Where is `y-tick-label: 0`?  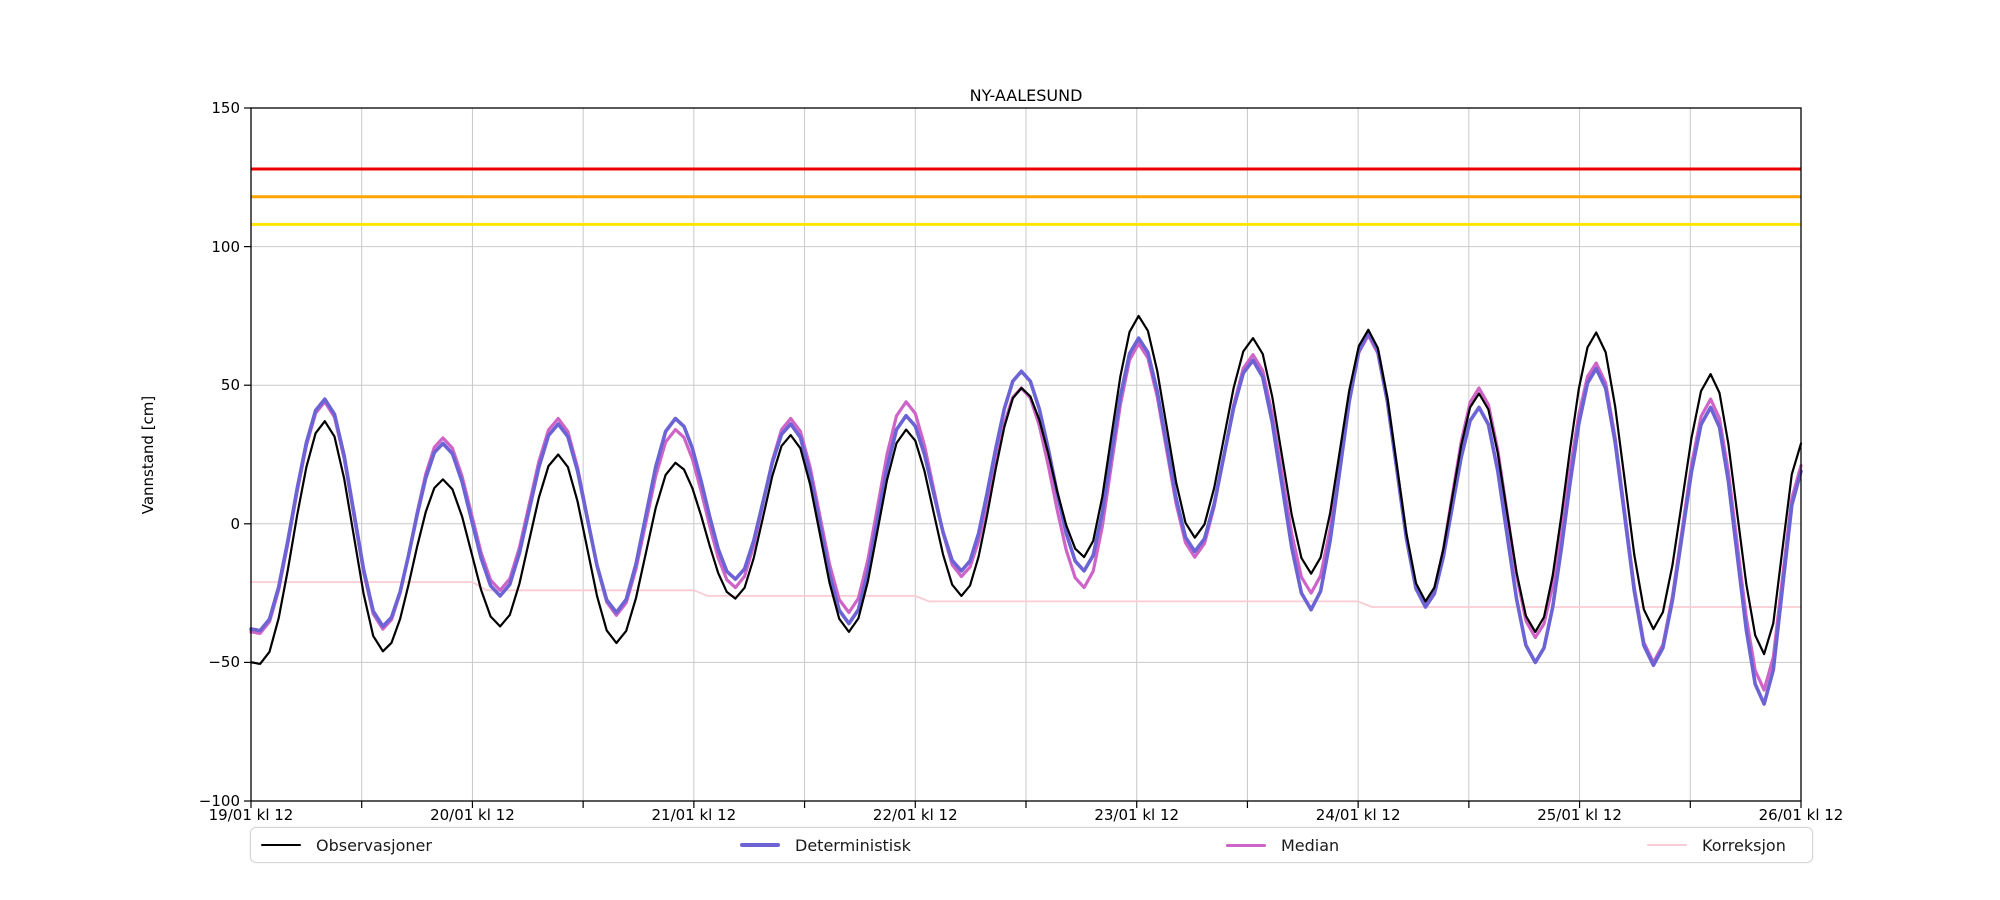
y-tick-label: 0 is located at coordinates (235, 523).